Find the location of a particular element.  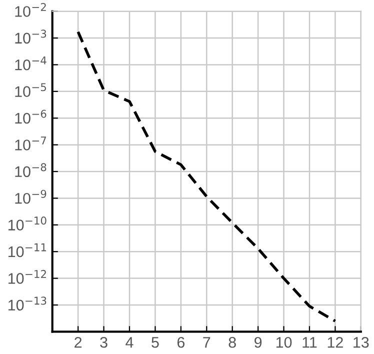

y-tick-label: 10$^{−13}$ is located at coordinates (27, 303).